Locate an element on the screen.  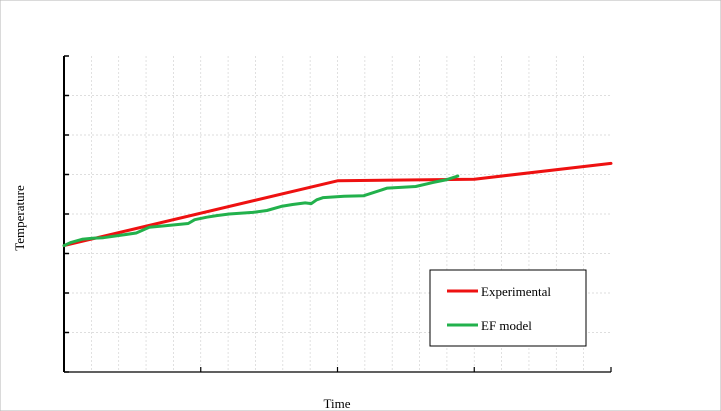
x-axis-title: Time is located at coordinates (337, 403).